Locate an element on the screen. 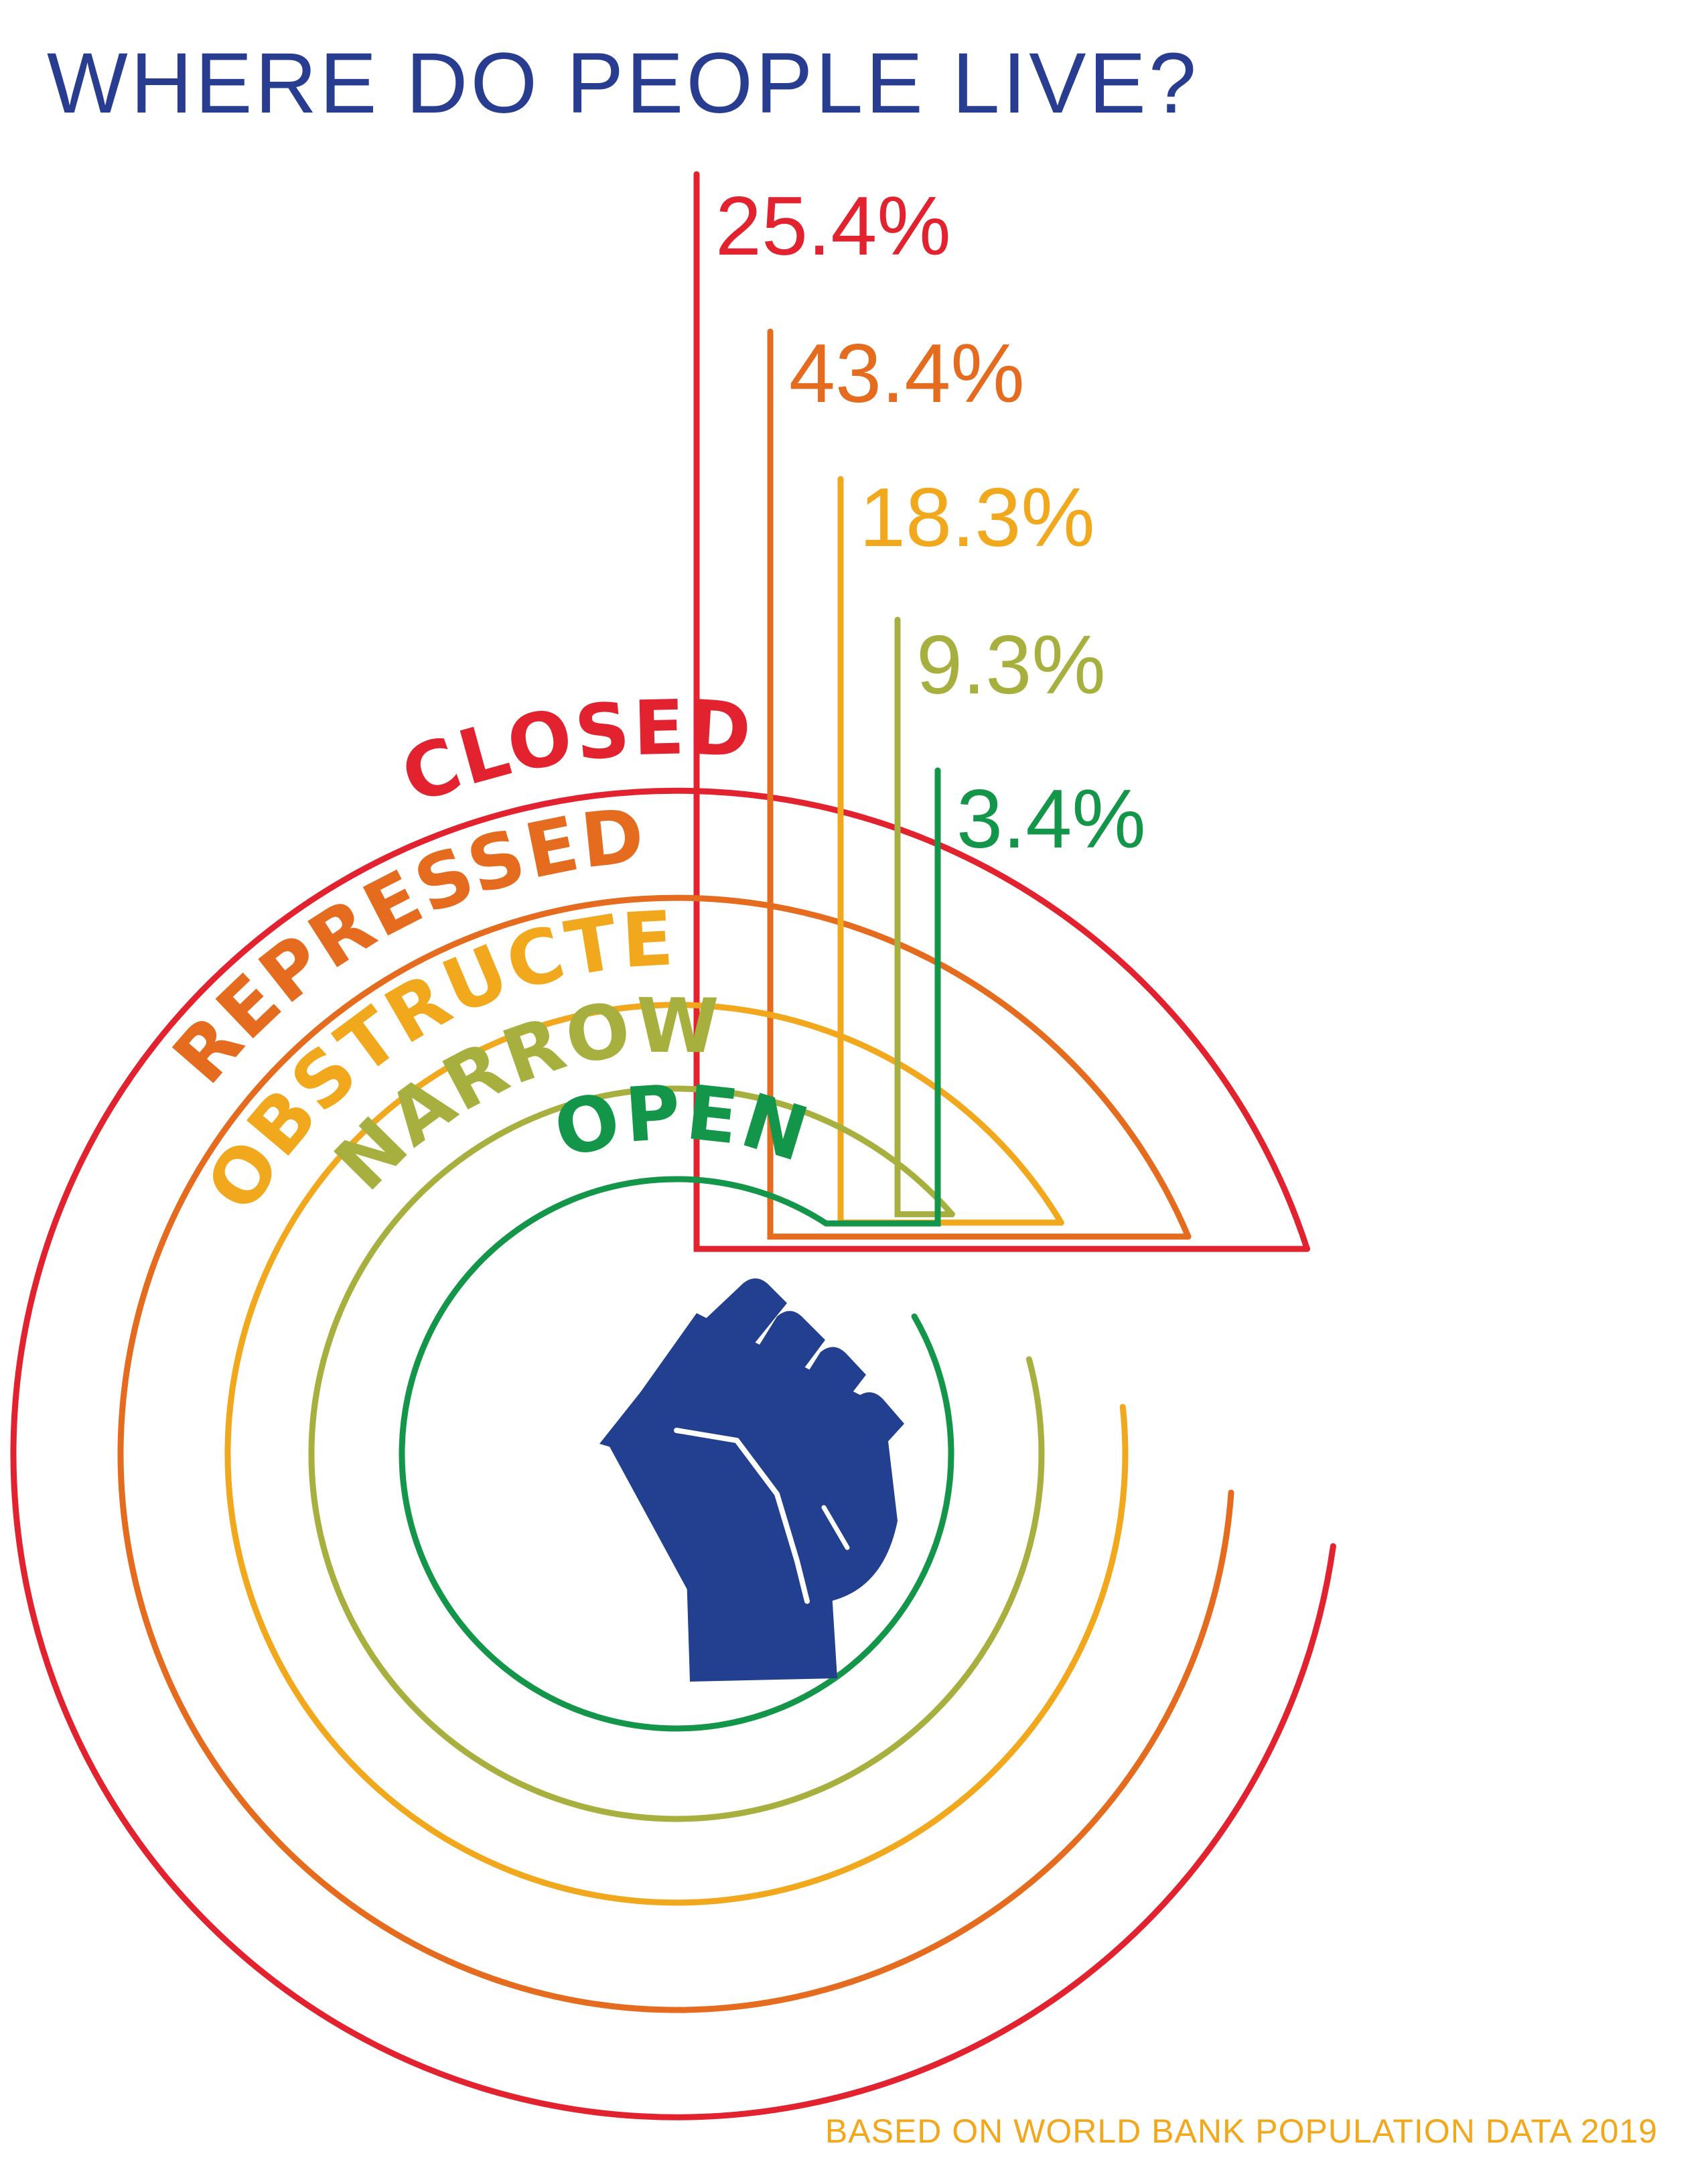 Image resolution: width=1708 pixels, height=2164 pixels. value-connector-open is located at coordinates (882, 997).